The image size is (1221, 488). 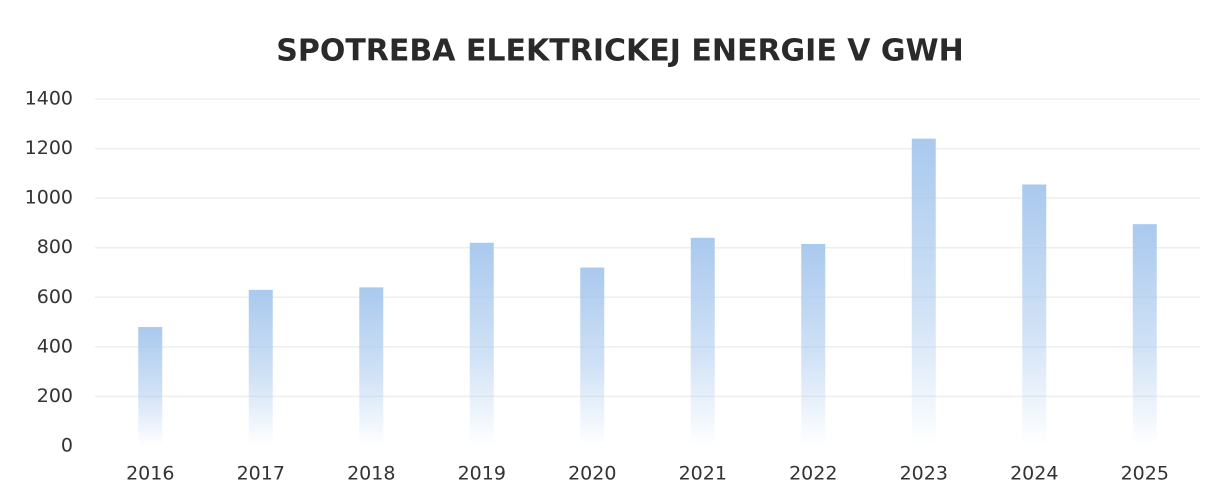 What do you see at coordinates (482, 474) in the screenshot?
I see `x-tick-label: 2019` at bounding box center [482, 474].